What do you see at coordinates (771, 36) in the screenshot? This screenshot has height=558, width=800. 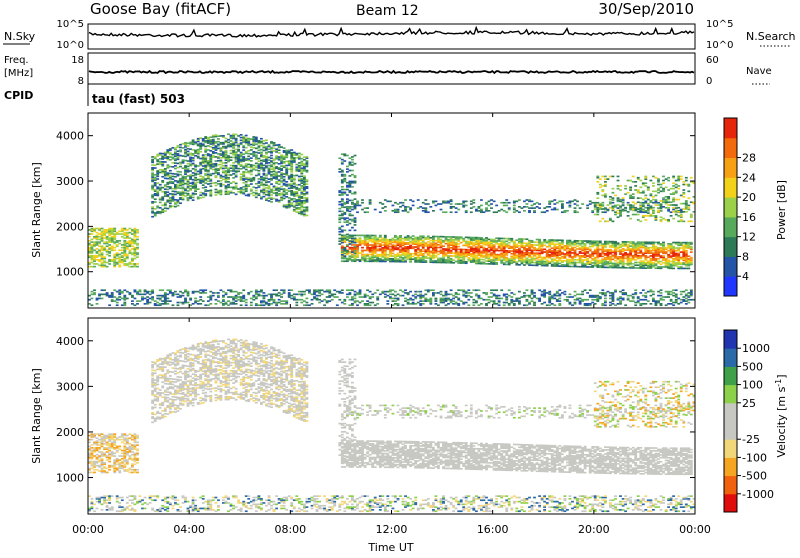 I see `nsearch-label: N.Search` at bounding box center [771, 36].